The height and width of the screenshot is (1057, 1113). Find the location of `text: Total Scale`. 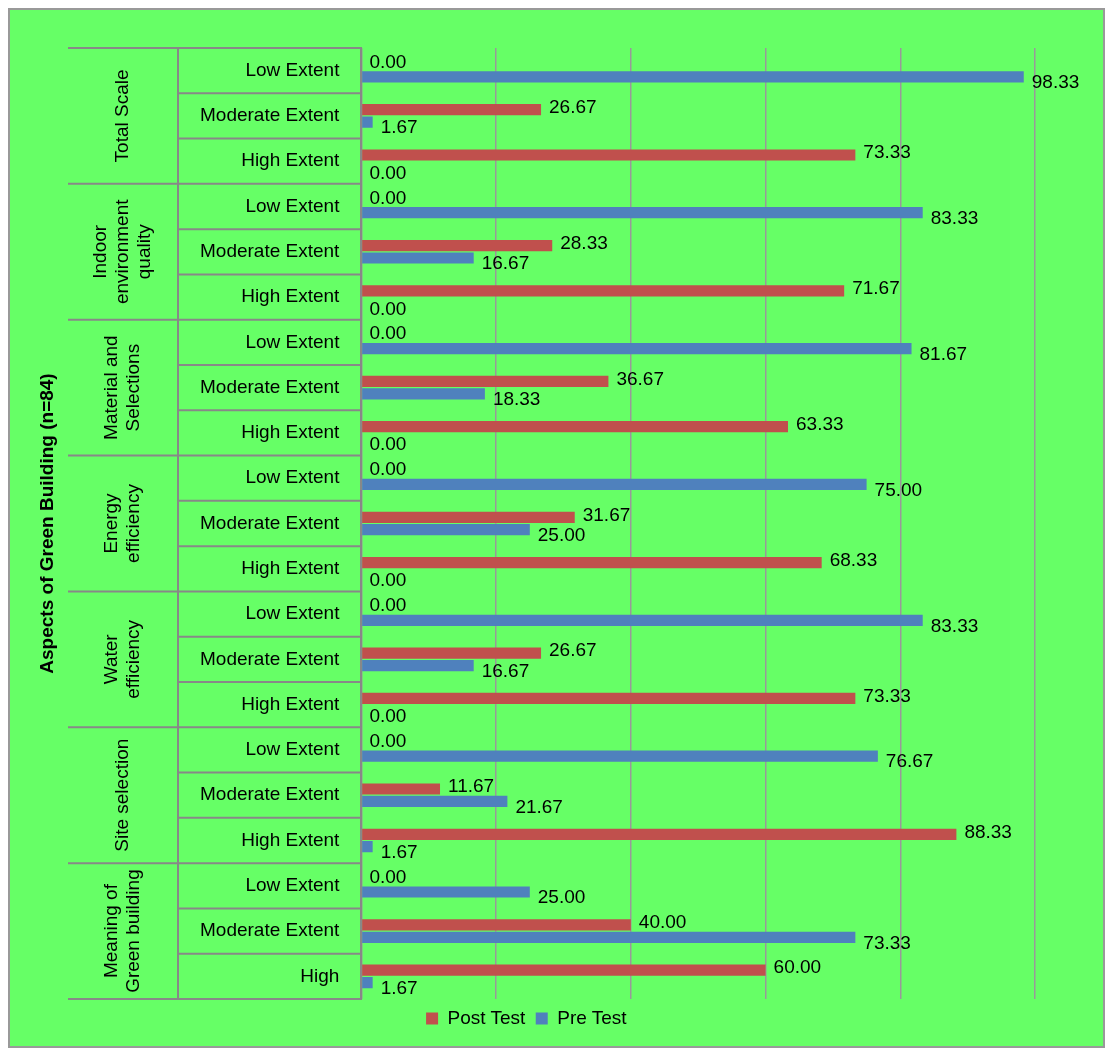

text: Total Scale is located at coordinates (122, 116).